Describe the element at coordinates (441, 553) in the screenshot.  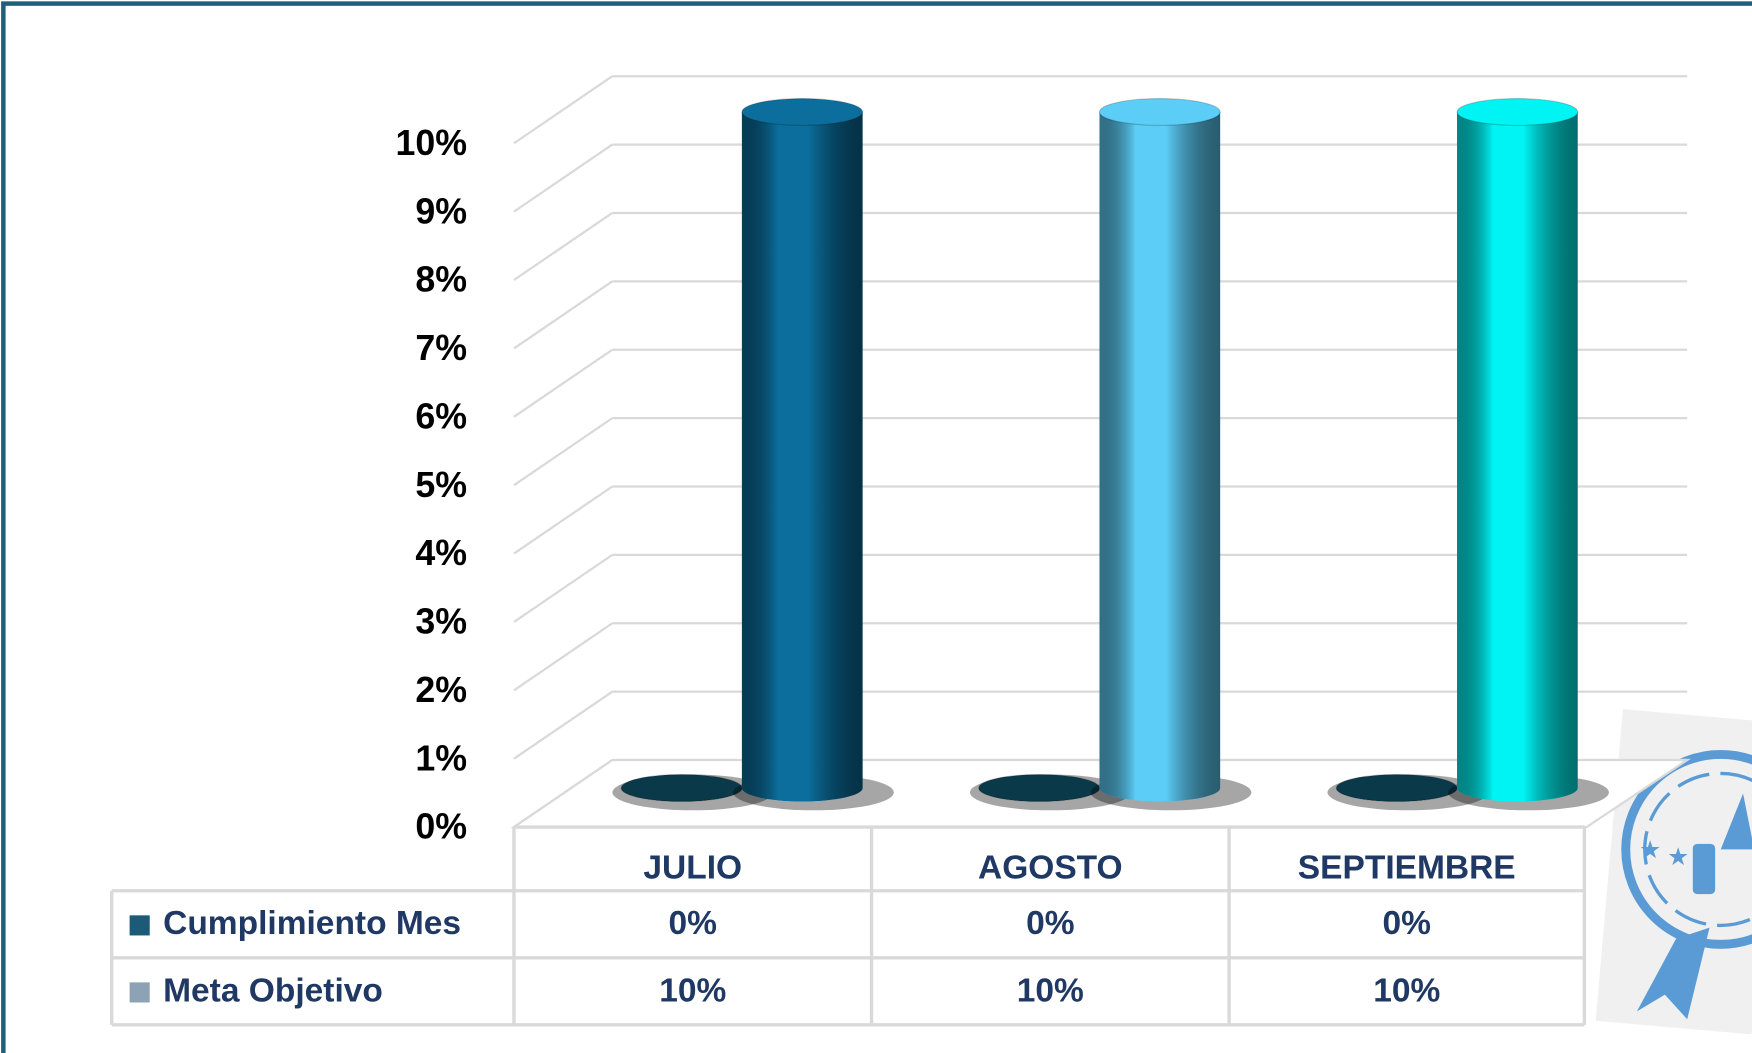
I see `y-tick-label: 4%` at that location.